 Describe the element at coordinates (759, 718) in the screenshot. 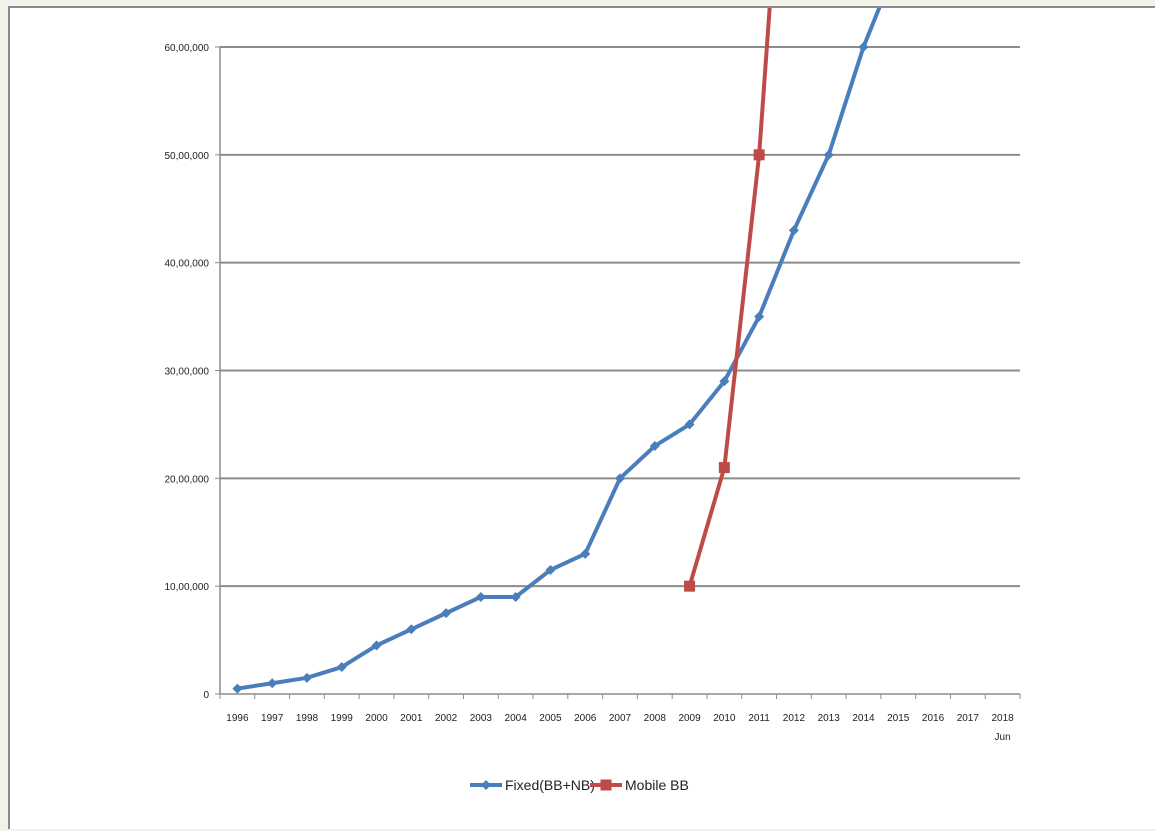

I see `x-tick-label: 2011` at that location.